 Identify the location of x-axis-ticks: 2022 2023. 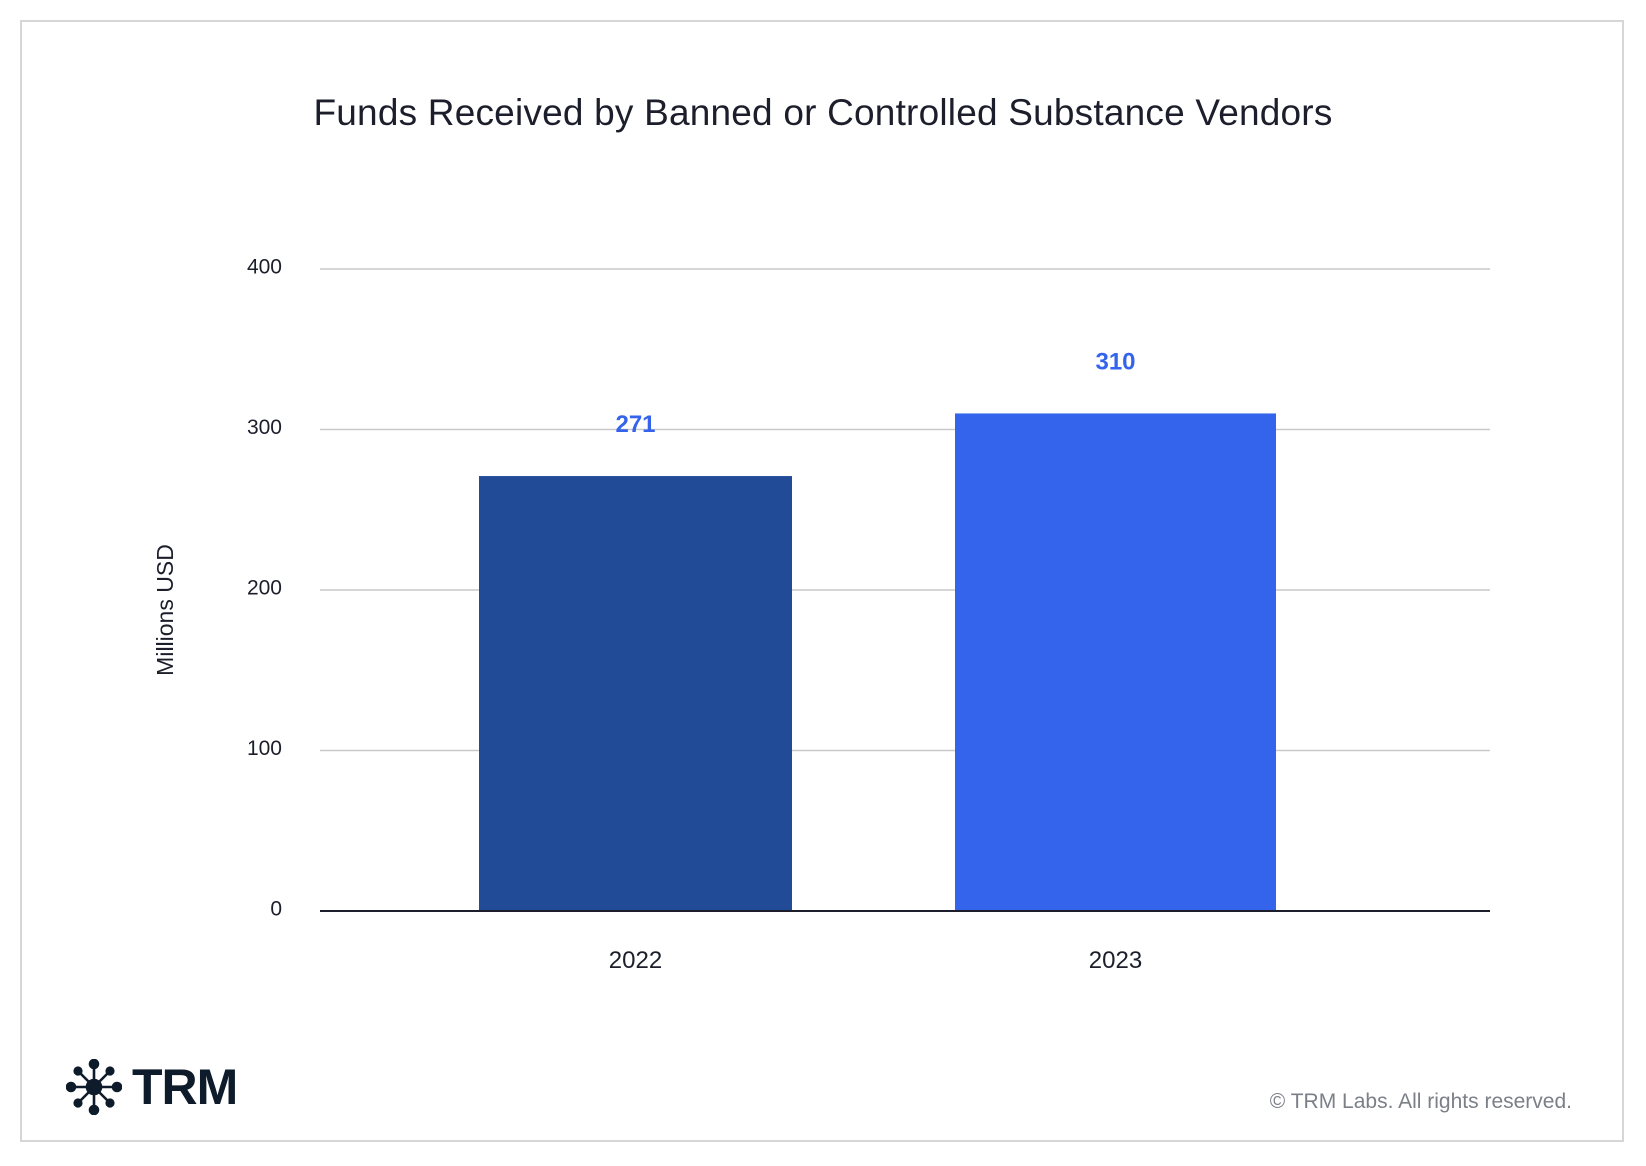
(875, 960).